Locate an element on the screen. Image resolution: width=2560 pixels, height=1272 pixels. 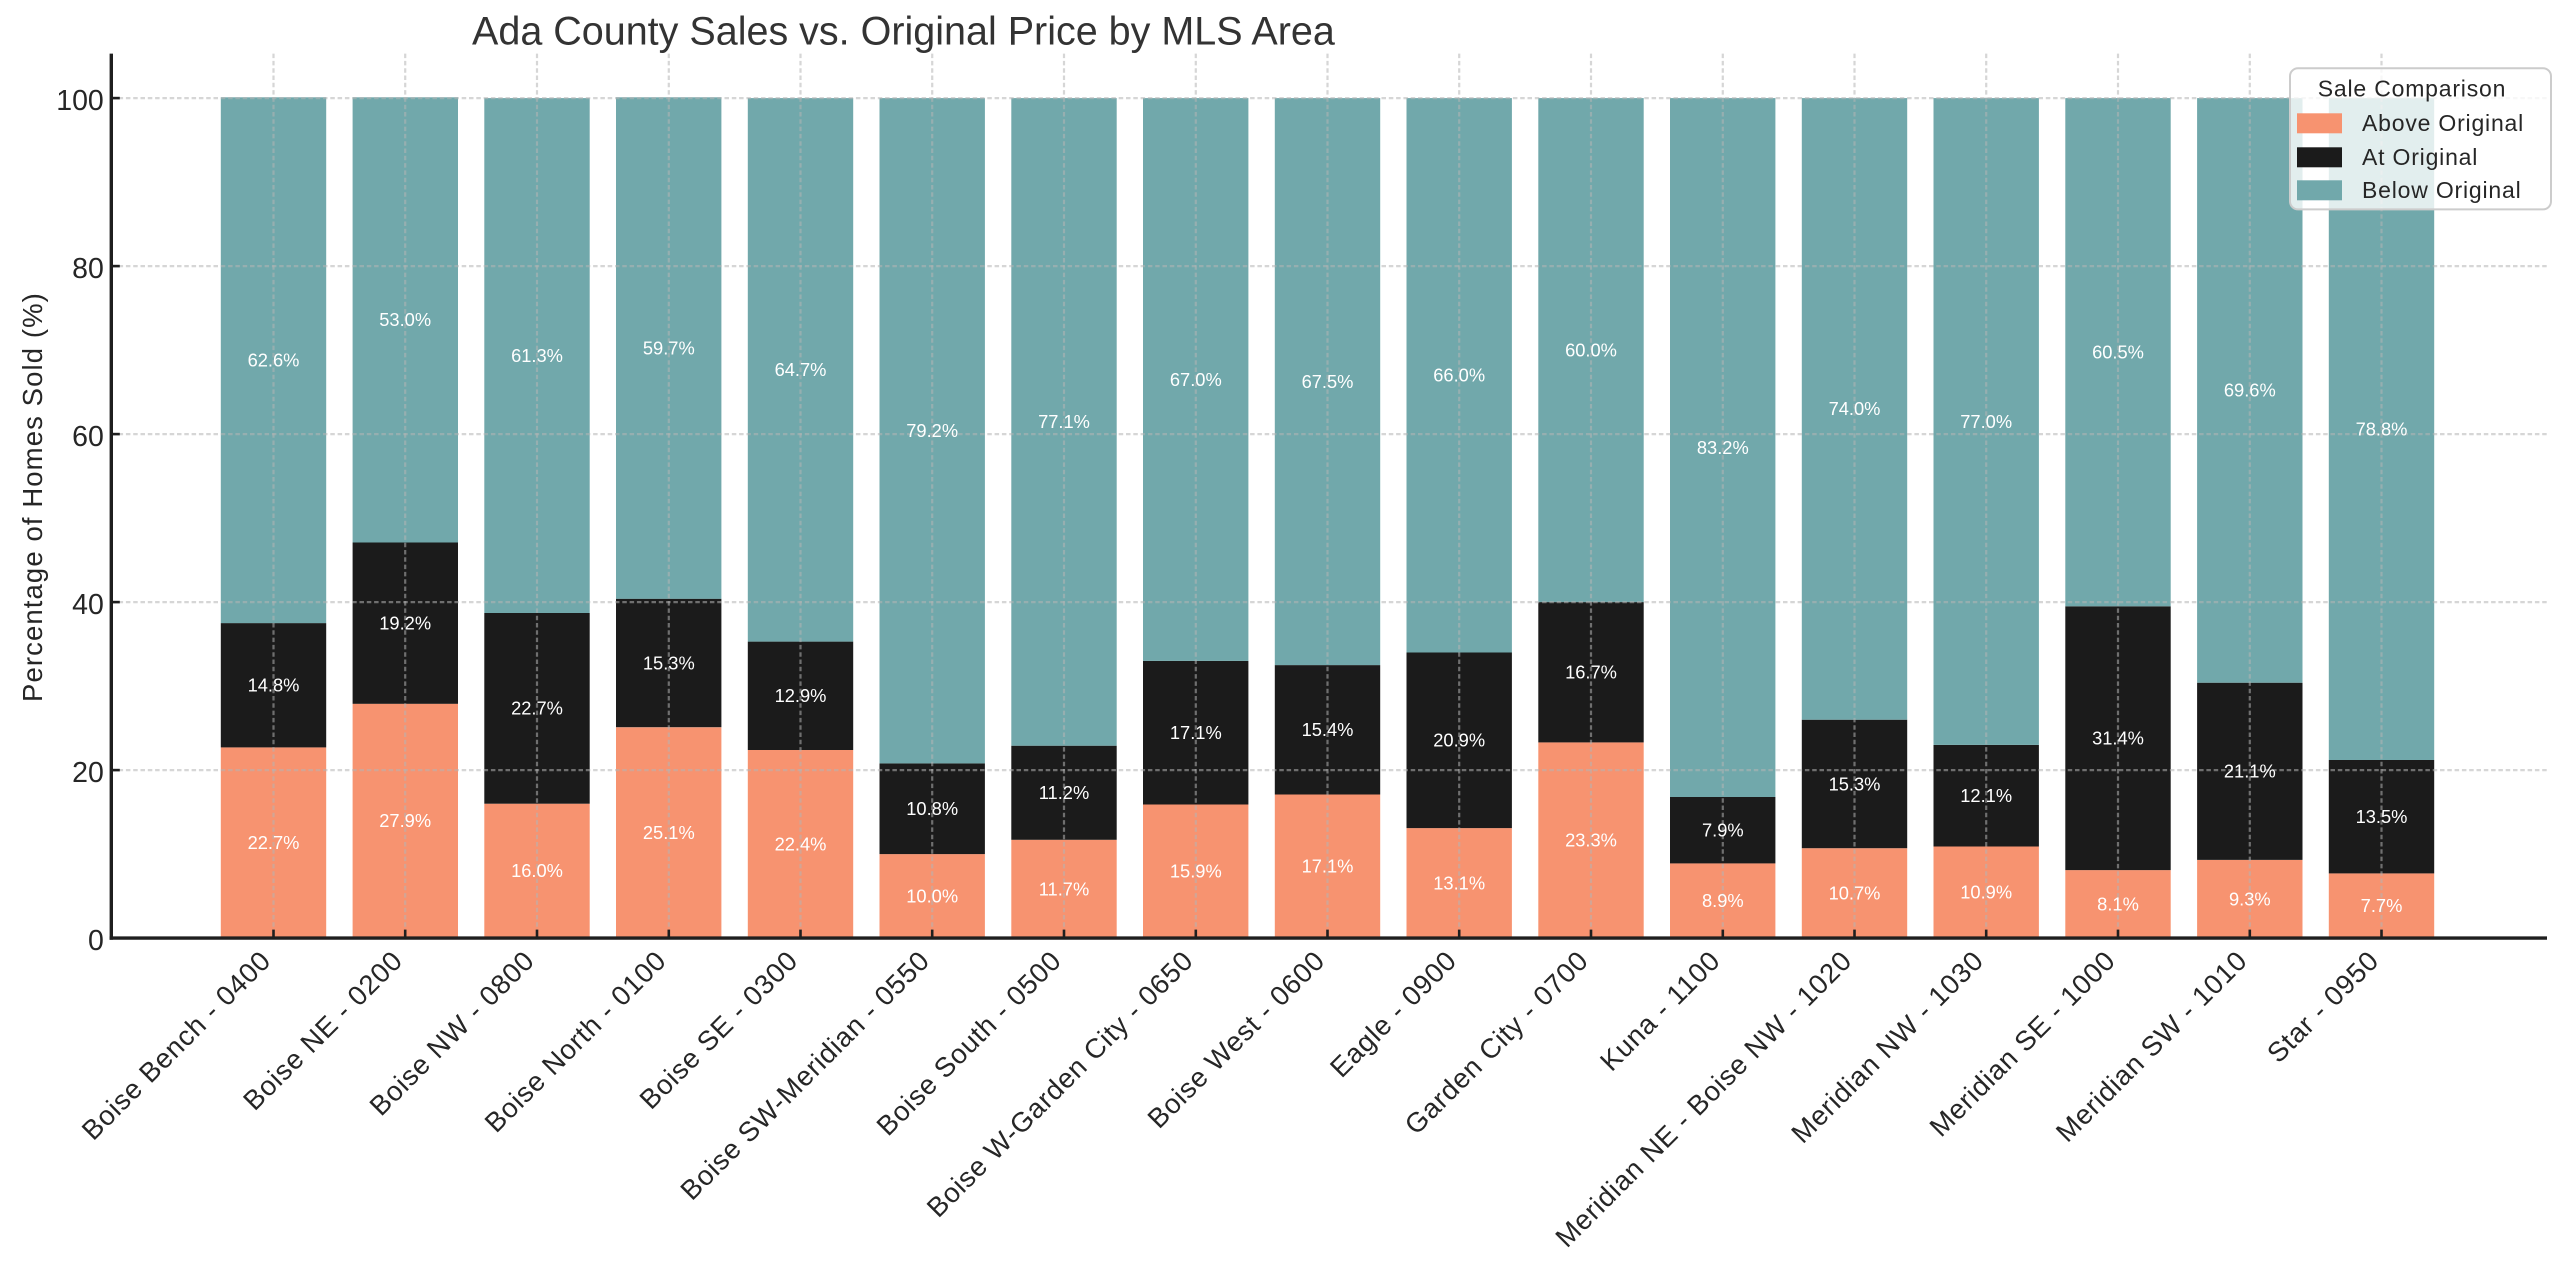
svg-text: 16.0% is located at coordinates (537, 870).